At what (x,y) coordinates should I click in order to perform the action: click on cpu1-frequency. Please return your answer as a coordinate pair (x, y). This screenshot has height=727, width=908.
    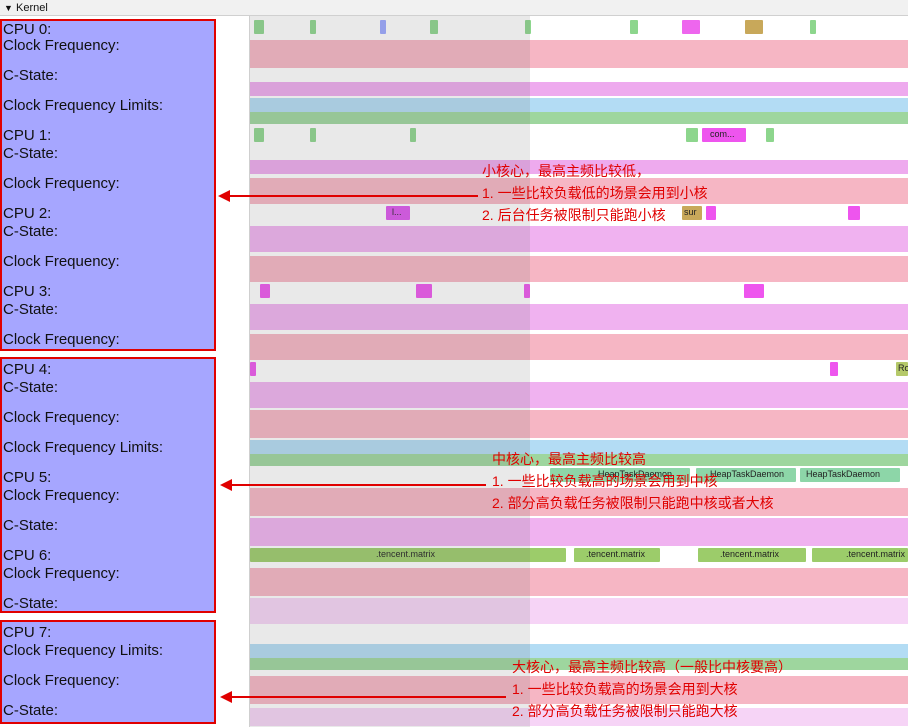
    Looking at the image, I should click on (579, 191).